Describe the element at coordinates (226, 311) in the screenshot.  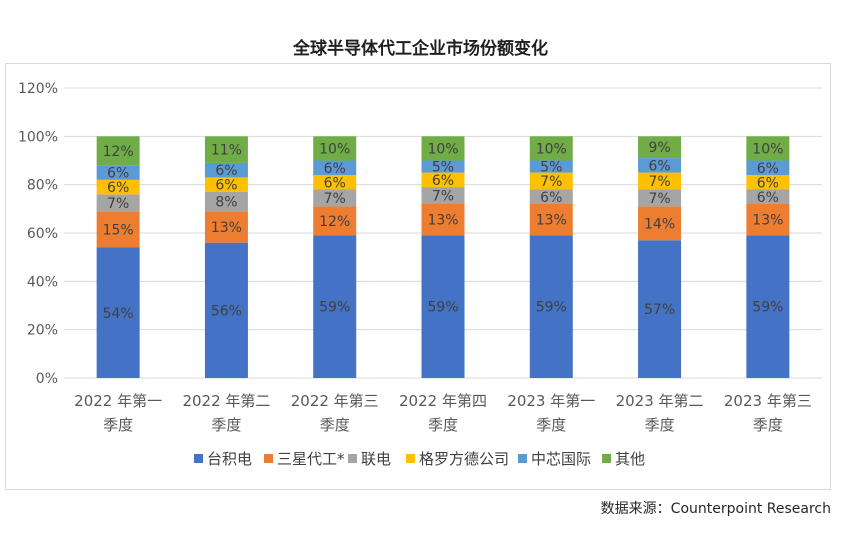
I see `data-label: 56%` at that location.